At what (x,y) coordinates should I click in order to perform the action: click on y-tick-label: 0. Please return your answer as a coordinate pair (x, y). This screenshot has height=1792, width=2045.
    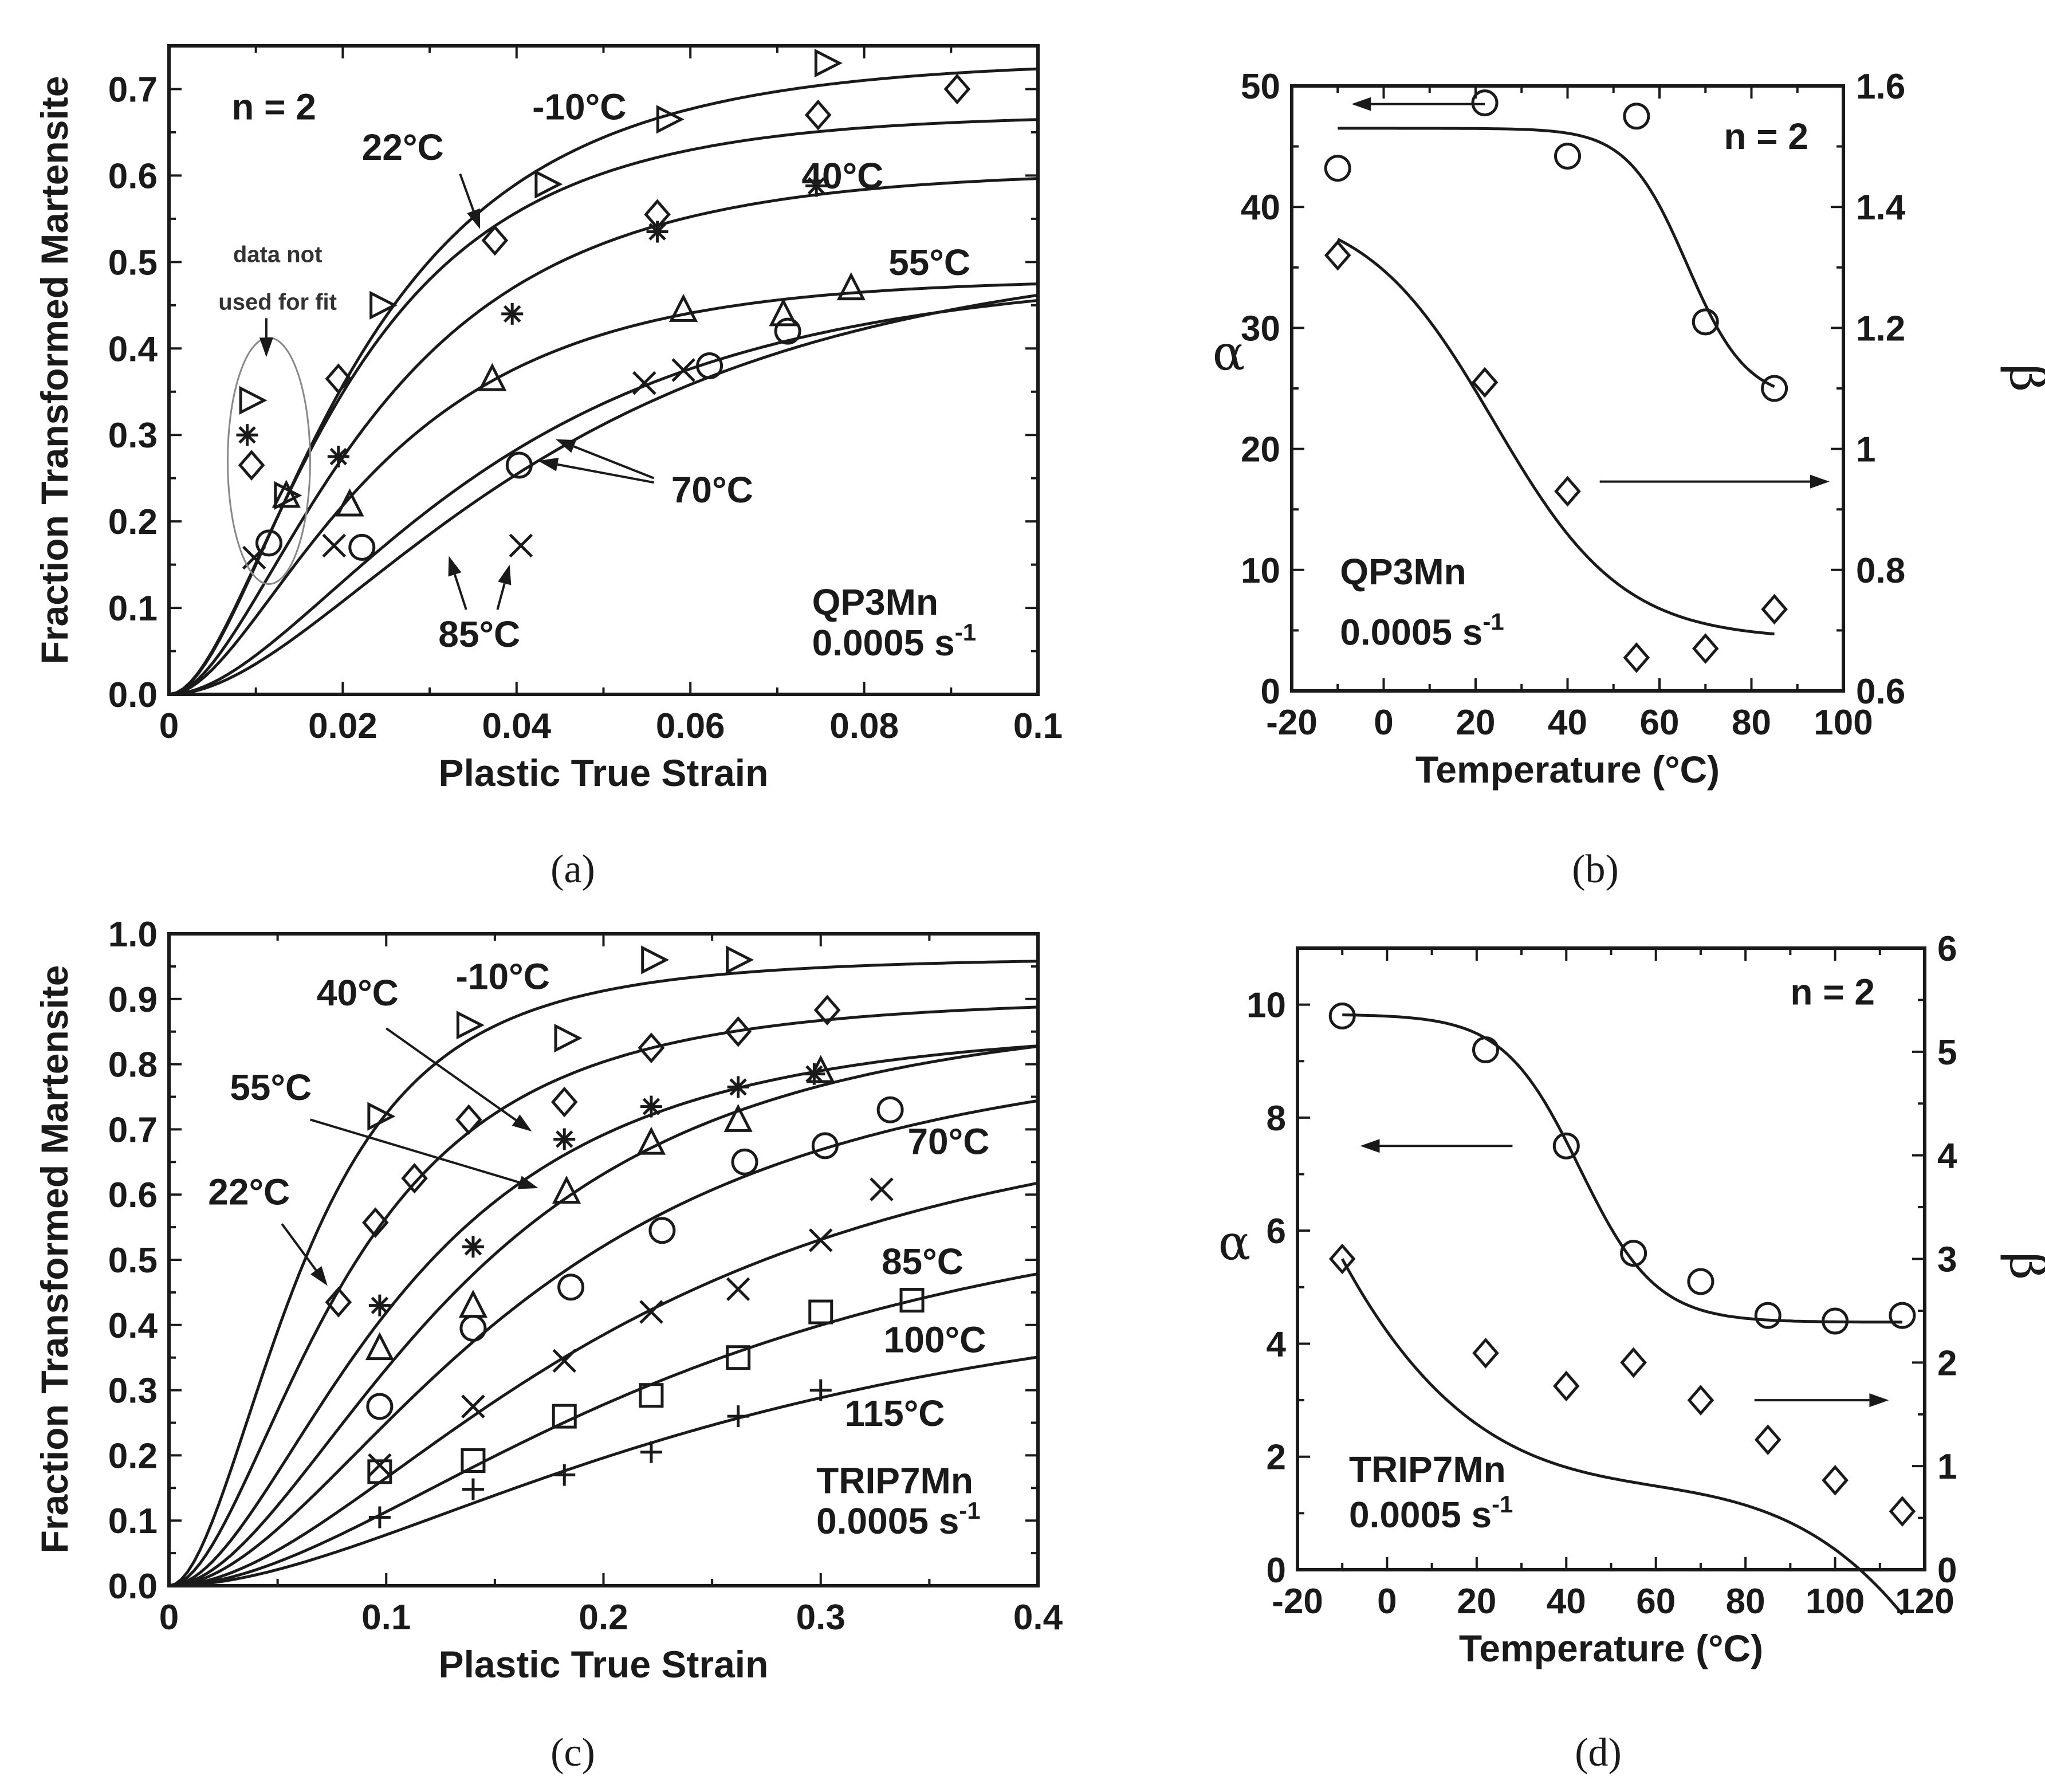
    Looking at the image, I should click on (1276, 1570).